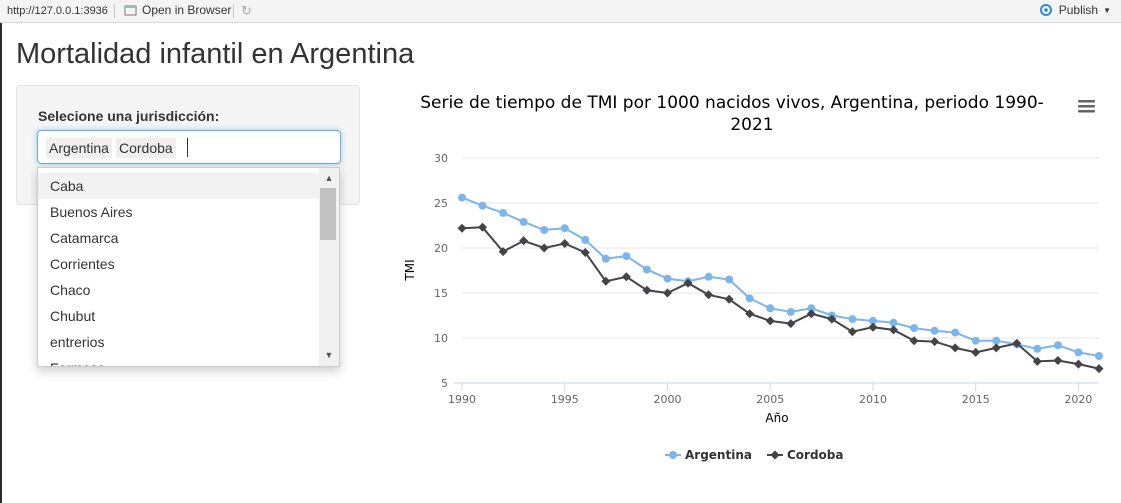 This screenshot has width=1121, height=503. I want to click on publish-label: Publish, so click(1078, 10).